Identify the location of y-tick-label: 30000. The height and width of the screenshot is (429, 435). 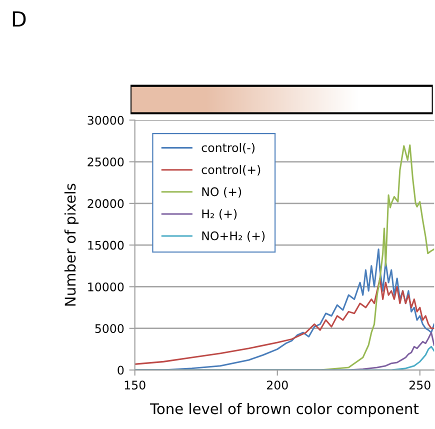
(106, 120).